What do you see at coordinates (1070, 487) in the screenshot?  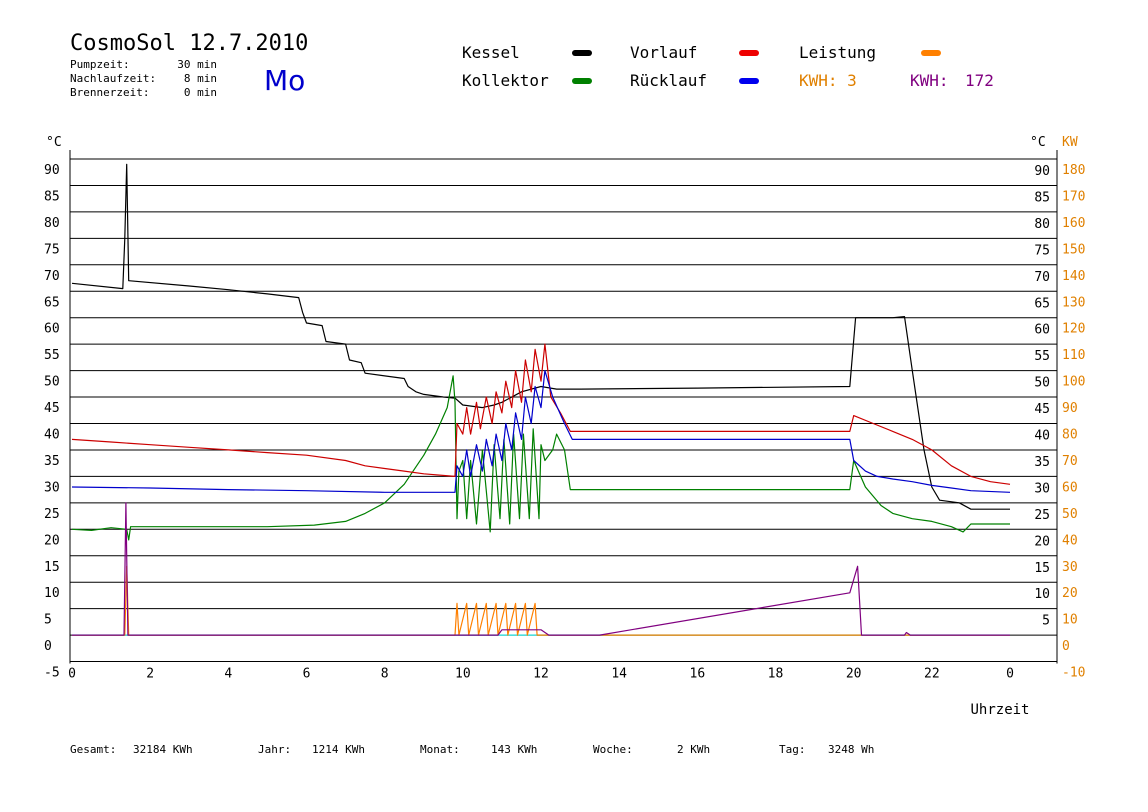 I see `y-tick-label-kw: 60` at bounding box center [1070, 487].